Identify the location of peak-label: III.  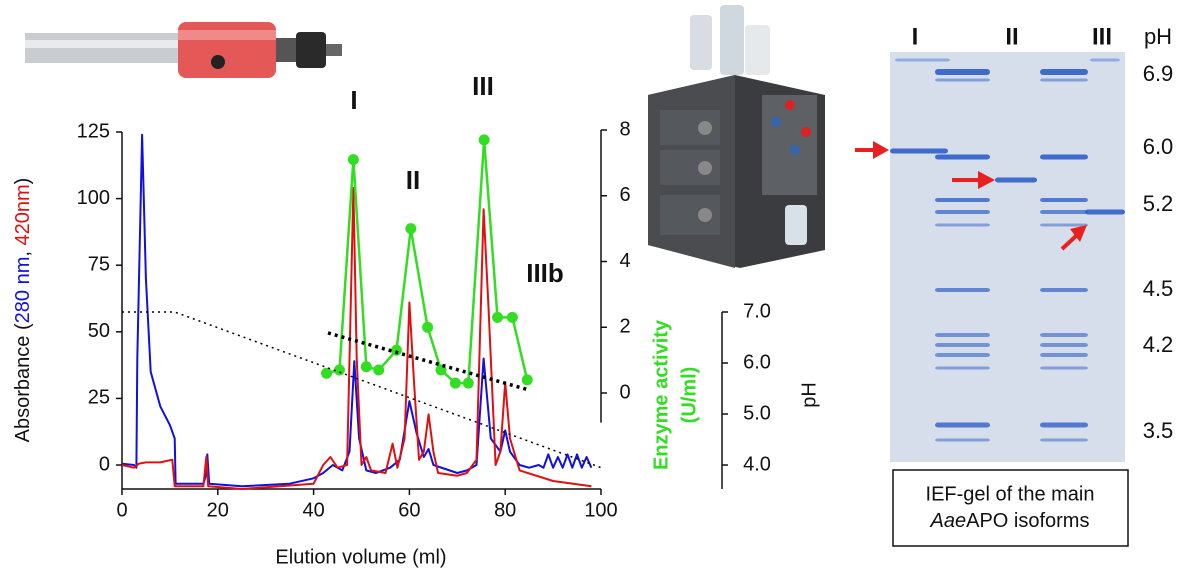
(483, 86).